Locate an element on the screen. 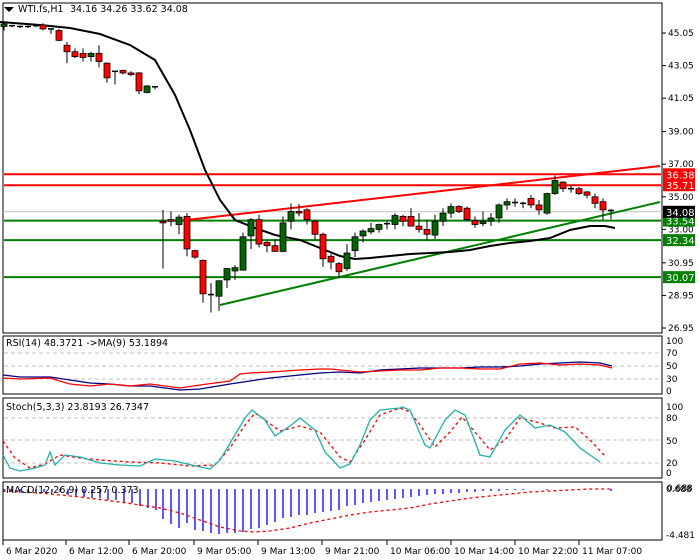 This screenshot has height=560, width=700. price-level-label: 32.34 is located at coordinates (680, 241).